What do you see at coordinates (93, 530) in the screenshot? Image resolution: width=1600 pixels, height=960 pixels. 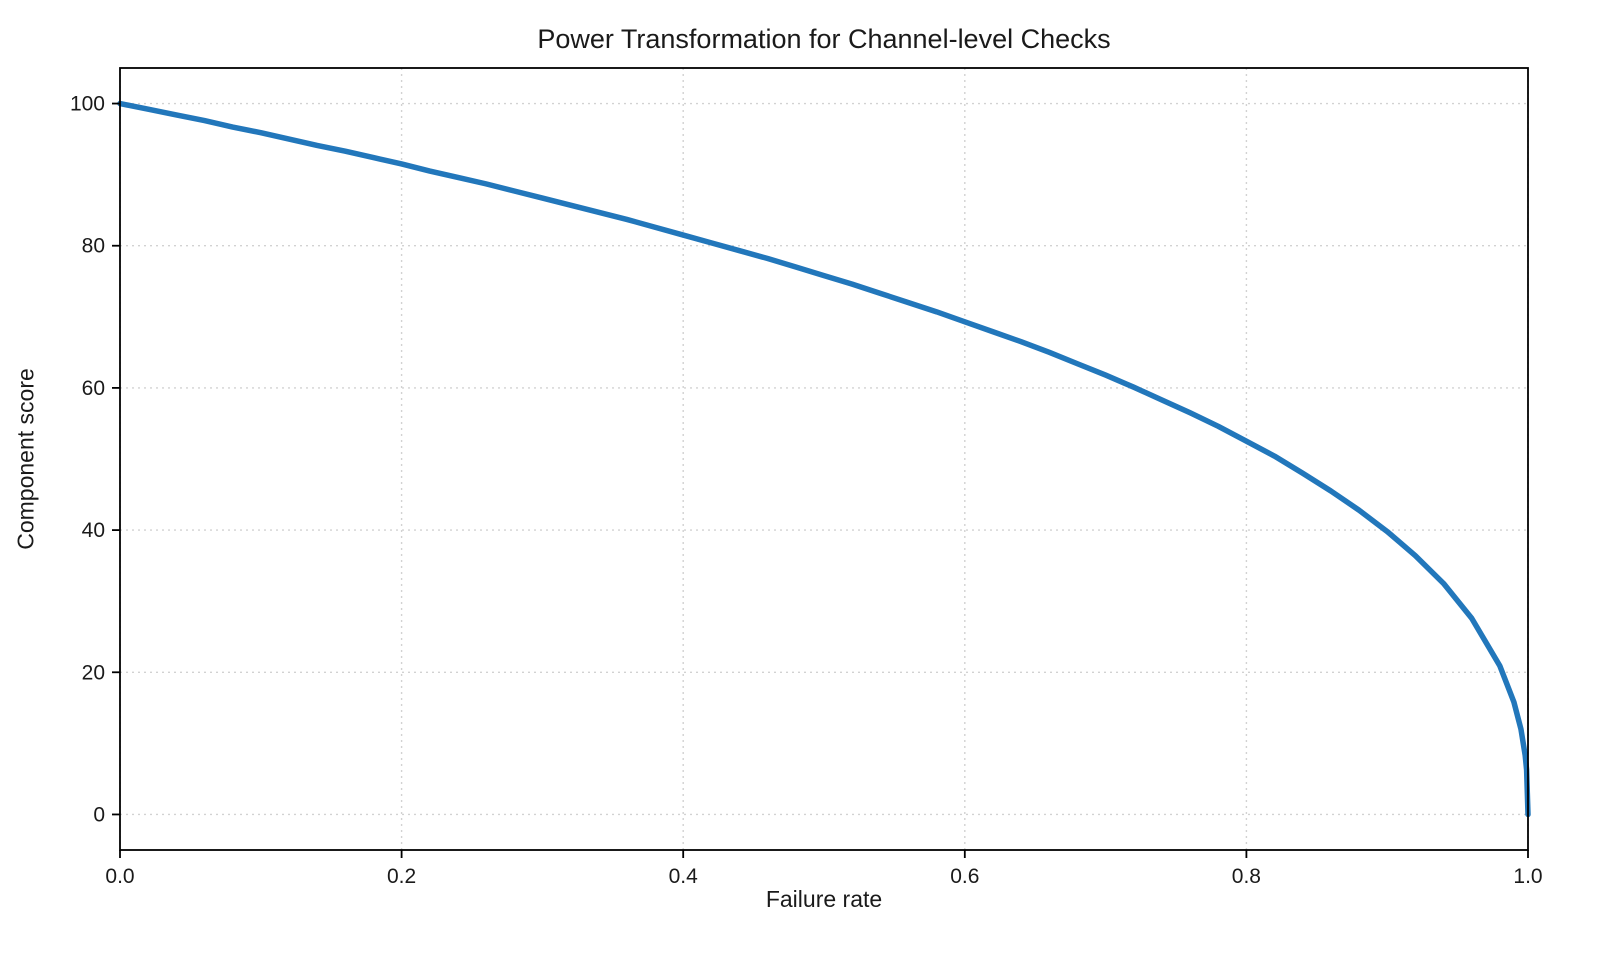 I see `y-tick-label: 40` at bounding box center [93, 530].